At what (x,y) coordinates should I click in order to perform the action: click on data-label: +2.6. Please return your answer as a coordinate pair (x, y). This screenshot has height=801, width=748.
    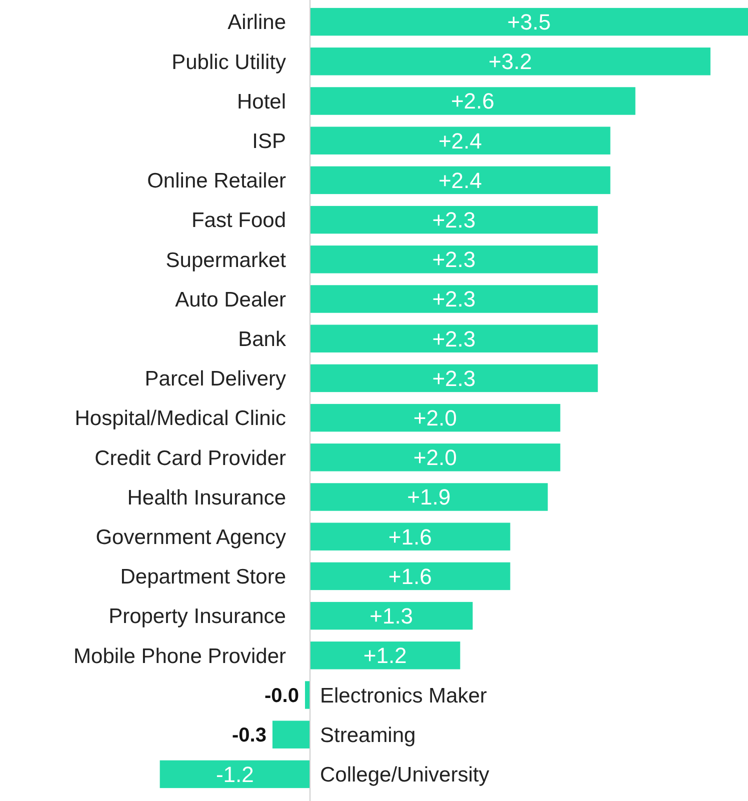
    Looking at the image, I should click on (472, 101).